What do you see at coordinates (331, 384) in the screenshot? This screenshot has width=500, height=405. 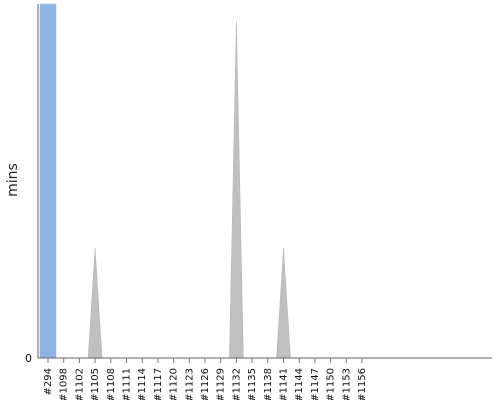 I see `x-tick-label-1150: #1150` at bounding box center [331, 384].